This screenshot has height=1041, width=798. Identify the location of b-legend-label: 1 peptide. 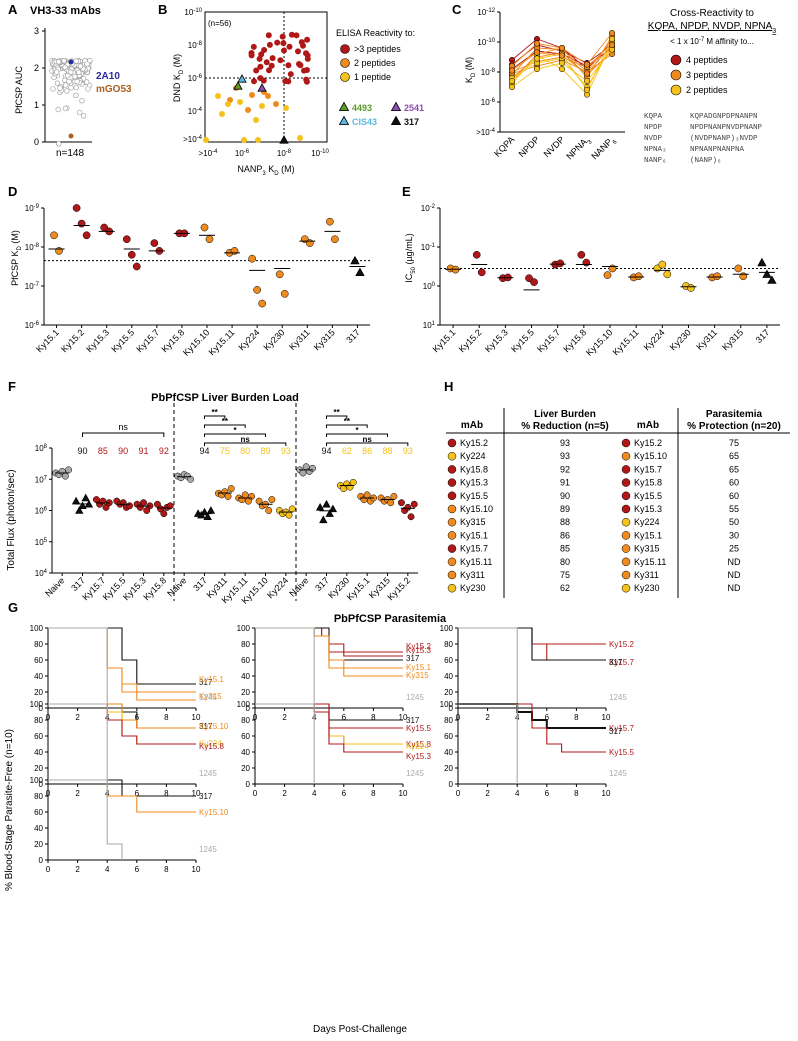
(372, 77).